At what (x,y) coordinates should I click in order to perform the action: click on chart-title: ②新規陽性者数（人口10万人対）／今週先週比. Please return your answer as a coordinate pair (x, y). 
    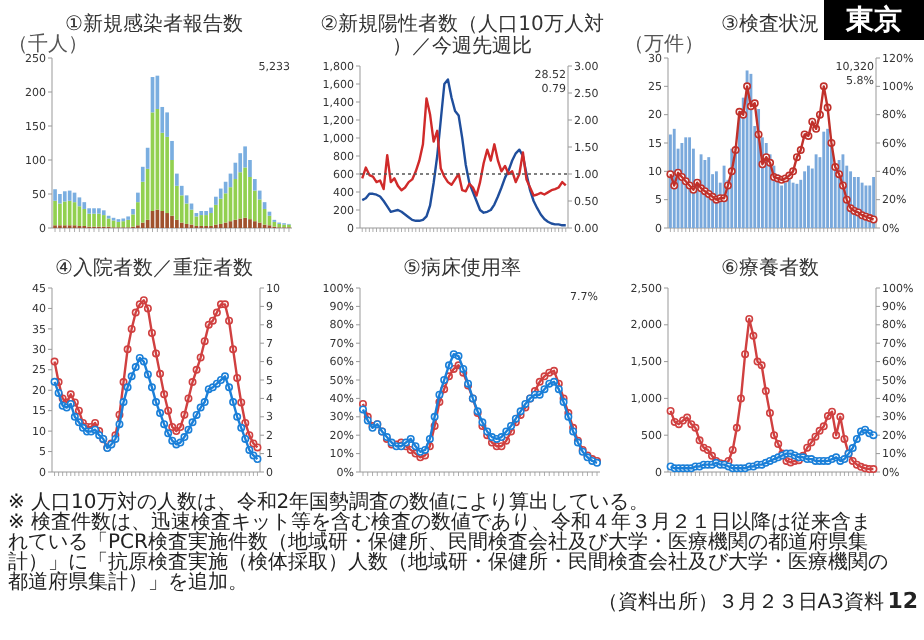
    Looking at the image, I should click on (462, 35).